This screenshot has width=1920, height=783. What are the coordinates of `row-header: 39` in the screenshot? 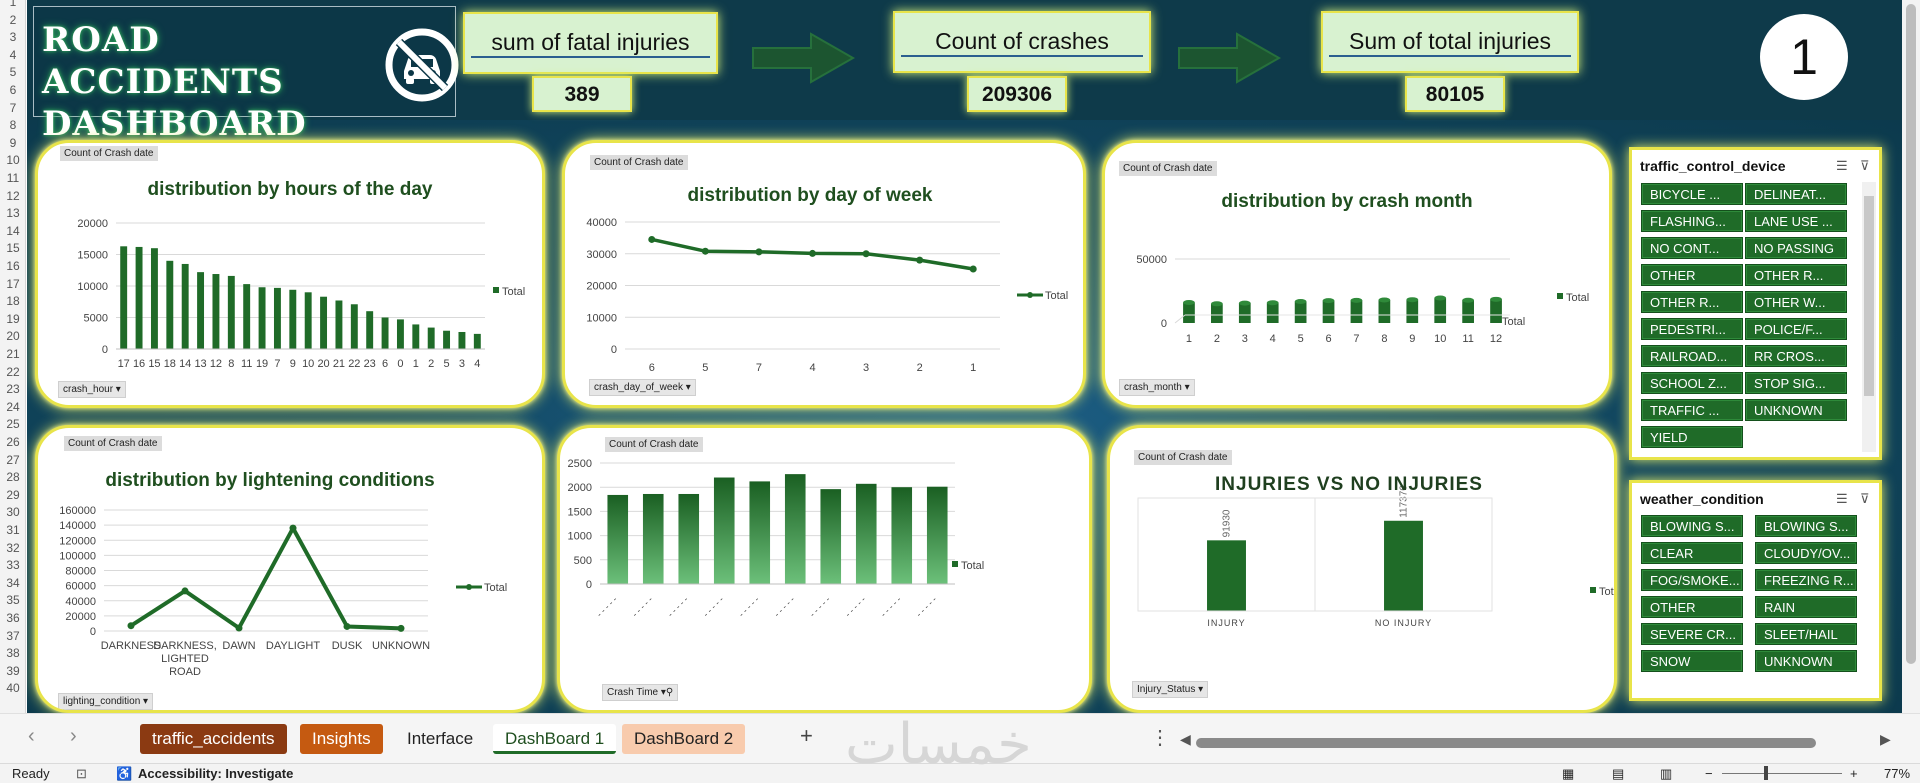 It's located at (13, 670).